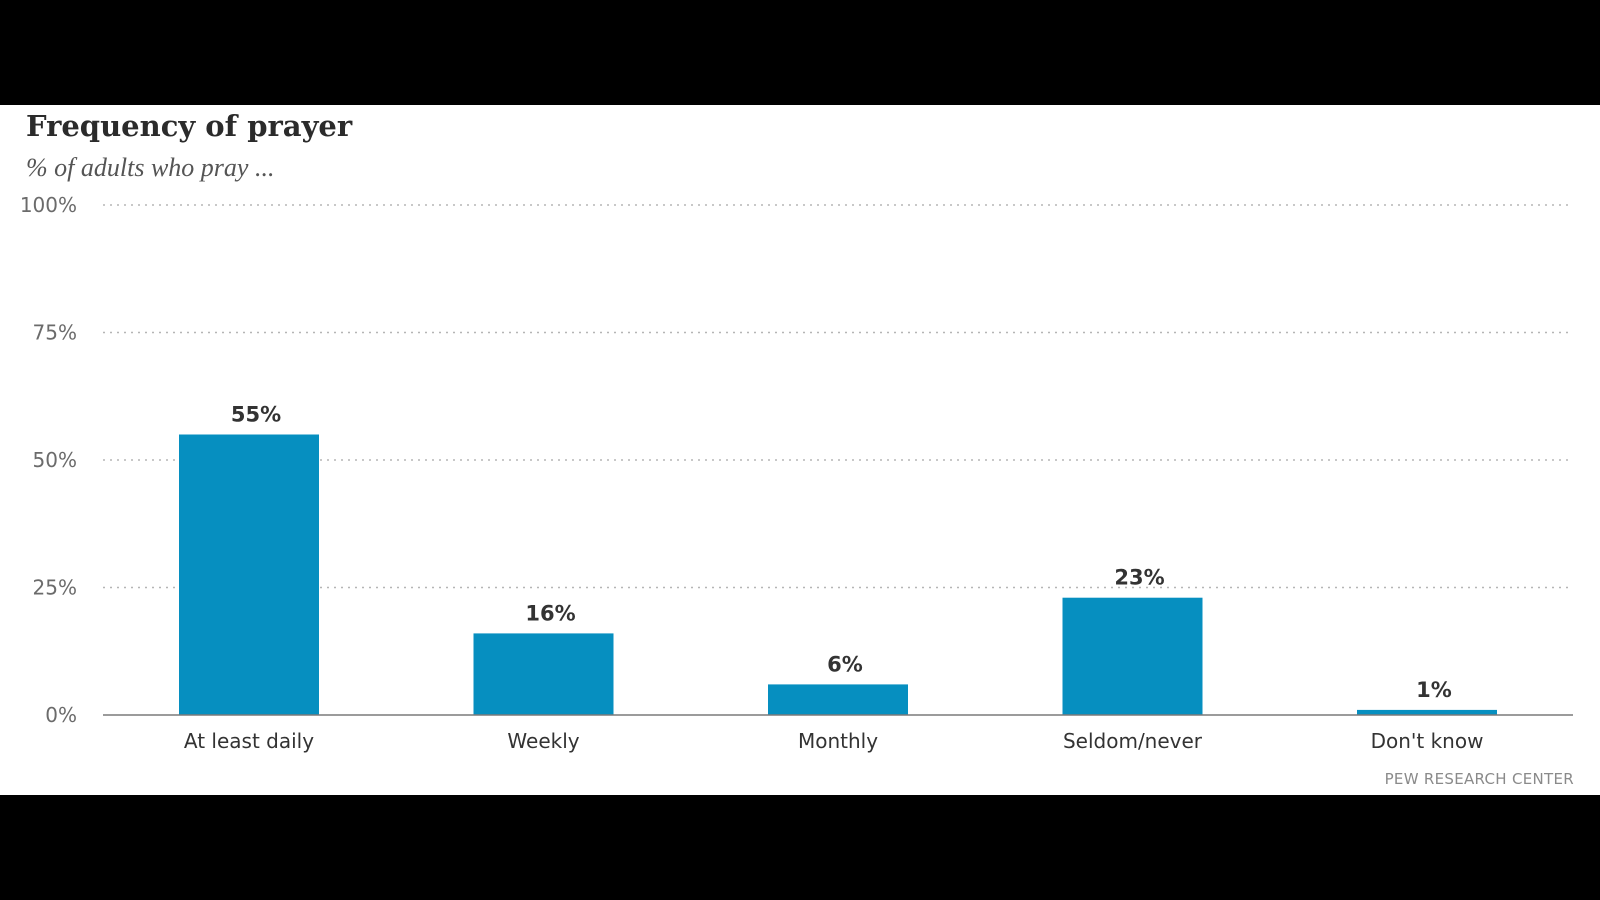  I want to click on bar-weekly, so click(543, 674).